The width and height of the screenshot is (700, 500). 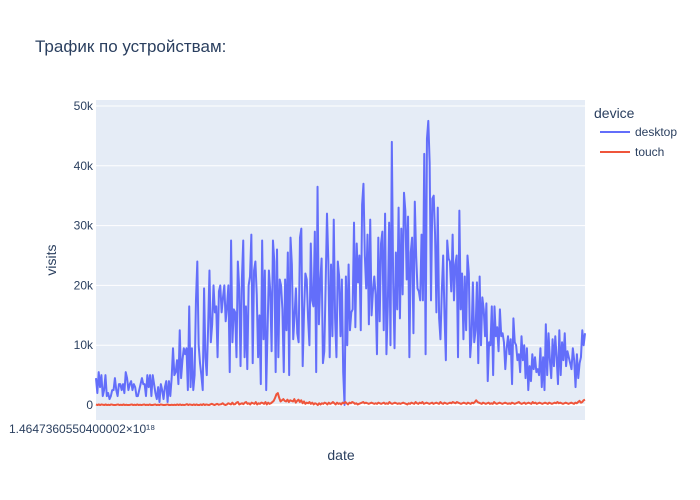 I want to click on legend-label-desktop: desktop, so click(x=656, y=132).